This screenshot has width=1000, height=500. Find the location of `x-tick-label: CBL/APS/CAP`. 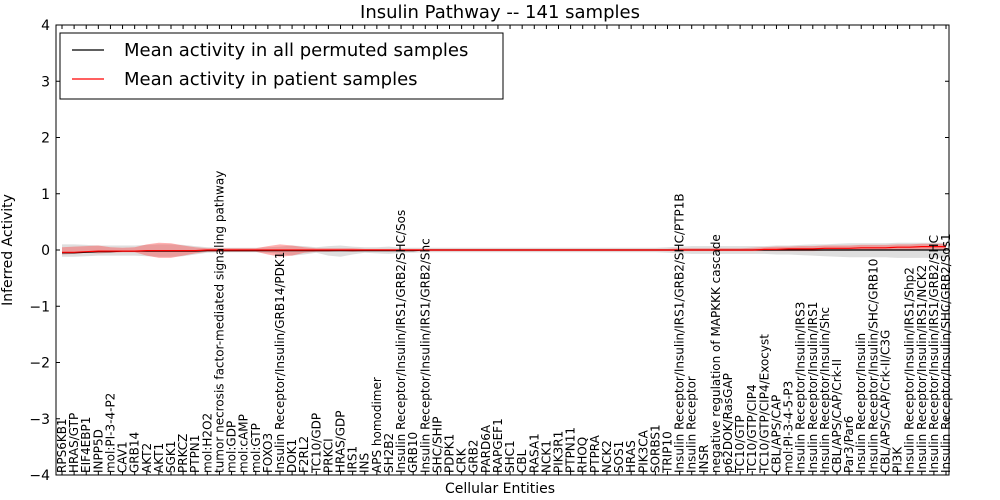

x-tick-label: CBL/APS/CAP is located at coordinates (777, 434).